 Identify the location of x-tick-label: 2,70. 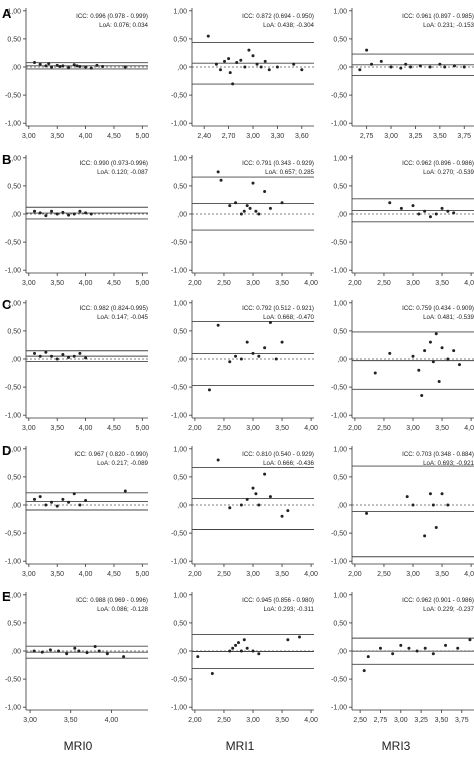
(229, 136).